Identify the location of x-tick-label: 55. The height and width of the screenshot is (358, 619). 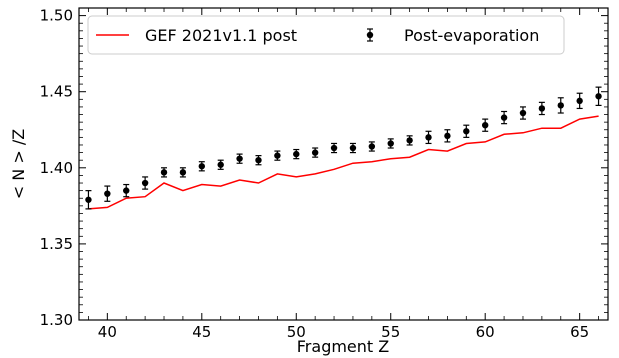
(390, 332).